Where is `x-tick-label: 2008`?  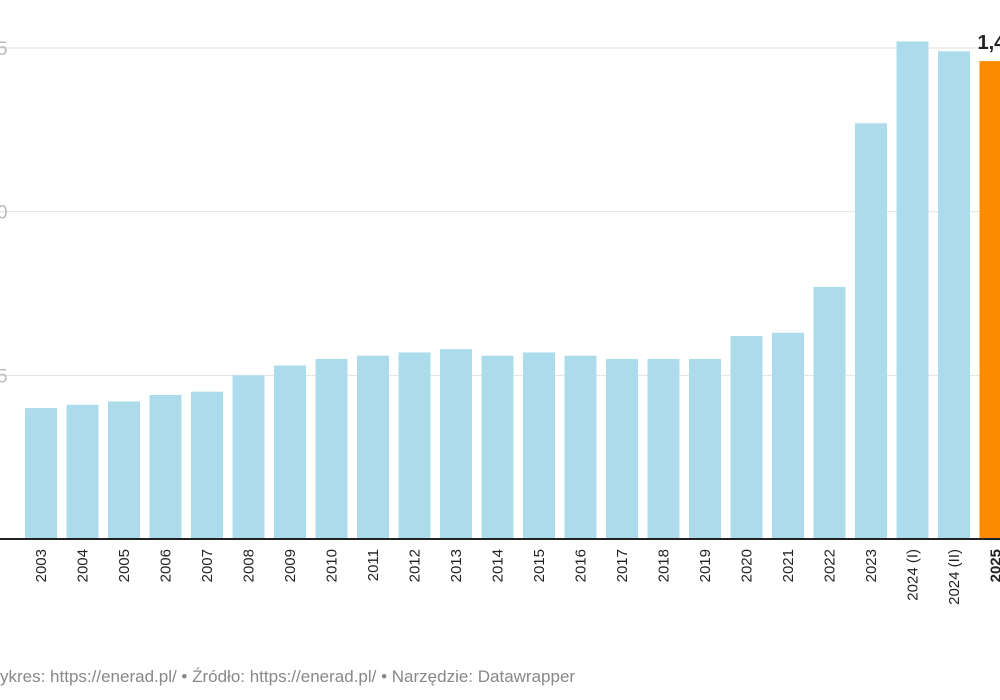
x-tick-label: 2008 is located at coordinates (249, 565).